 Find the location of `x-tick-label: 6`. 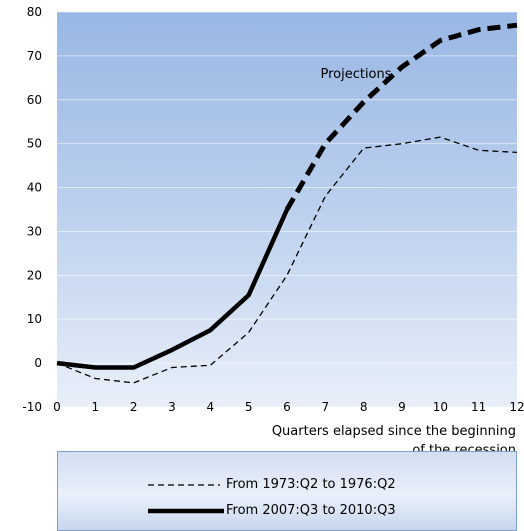

x-tick-label: 6 is located at coordinates (287, 407).